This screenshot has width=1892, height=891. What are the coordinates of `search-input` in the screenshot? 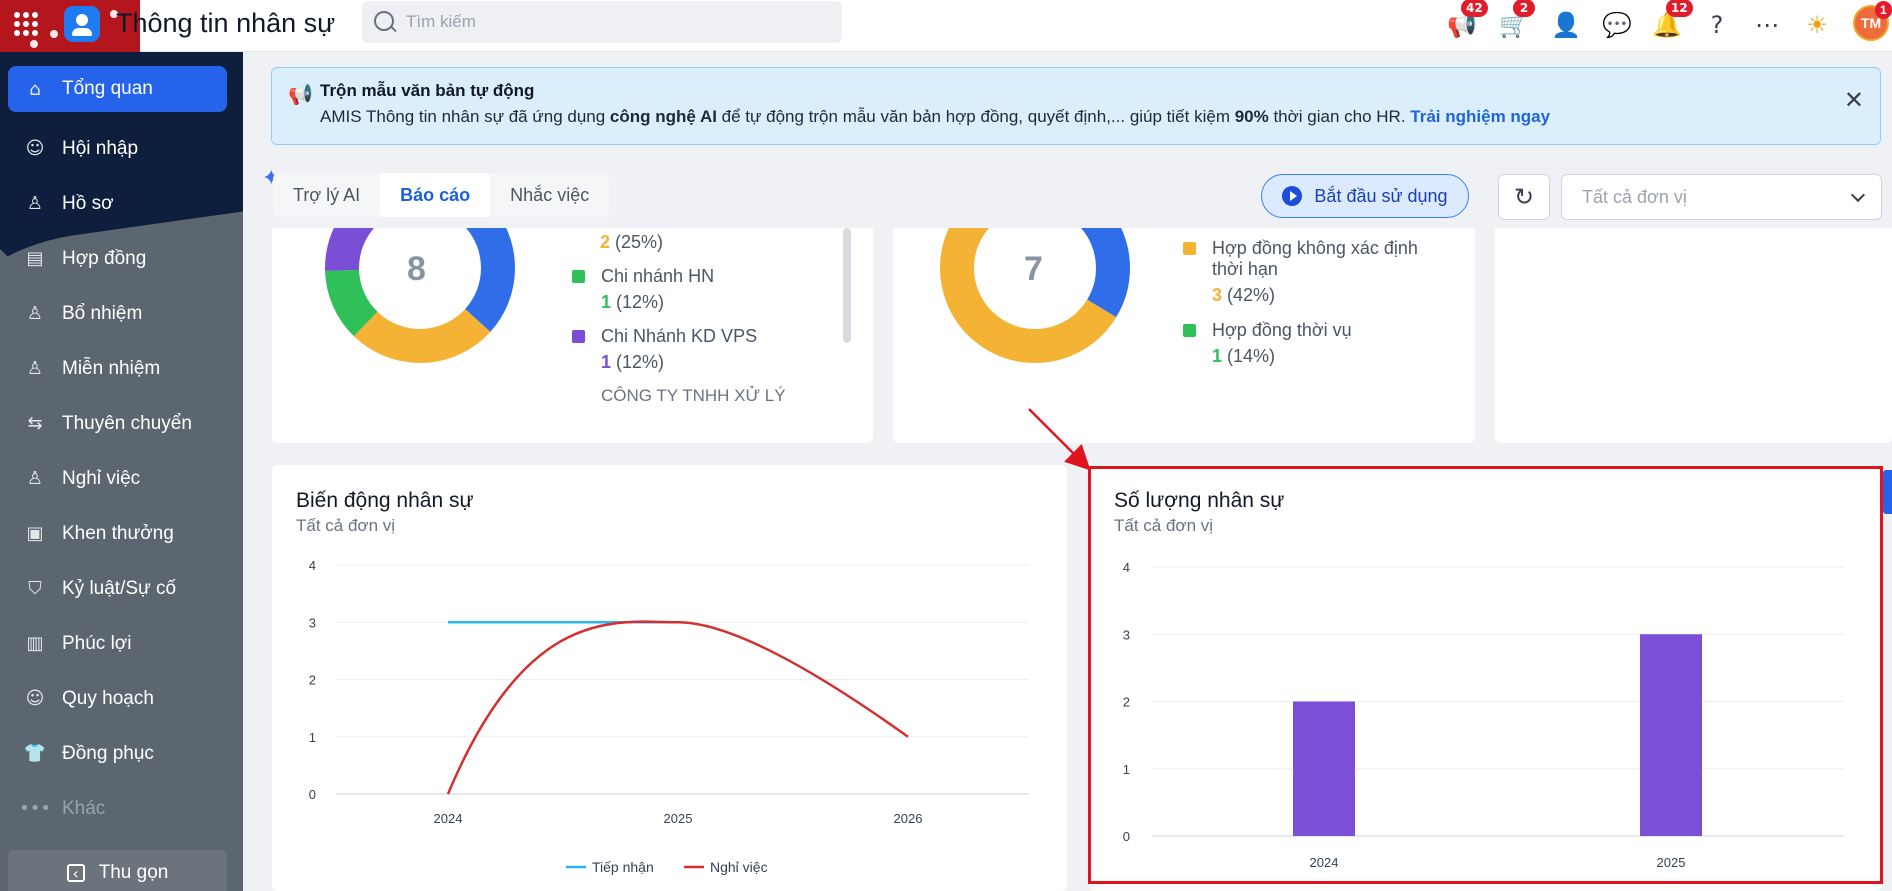 It's located at (616, 22).